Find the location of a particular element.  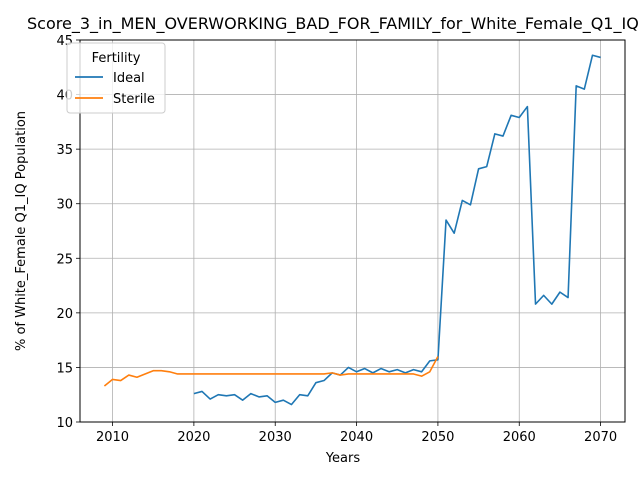

x-tick-label: 2010 is located at coordinates (112, 437).